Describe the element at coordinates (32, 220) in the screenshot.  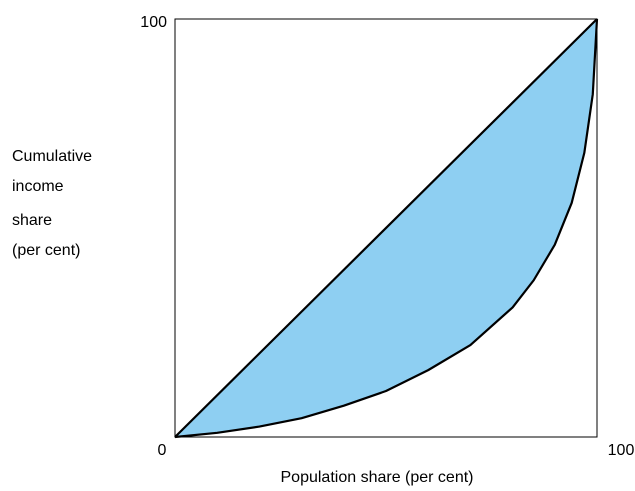
I see `y-axis-label: share` at that location.